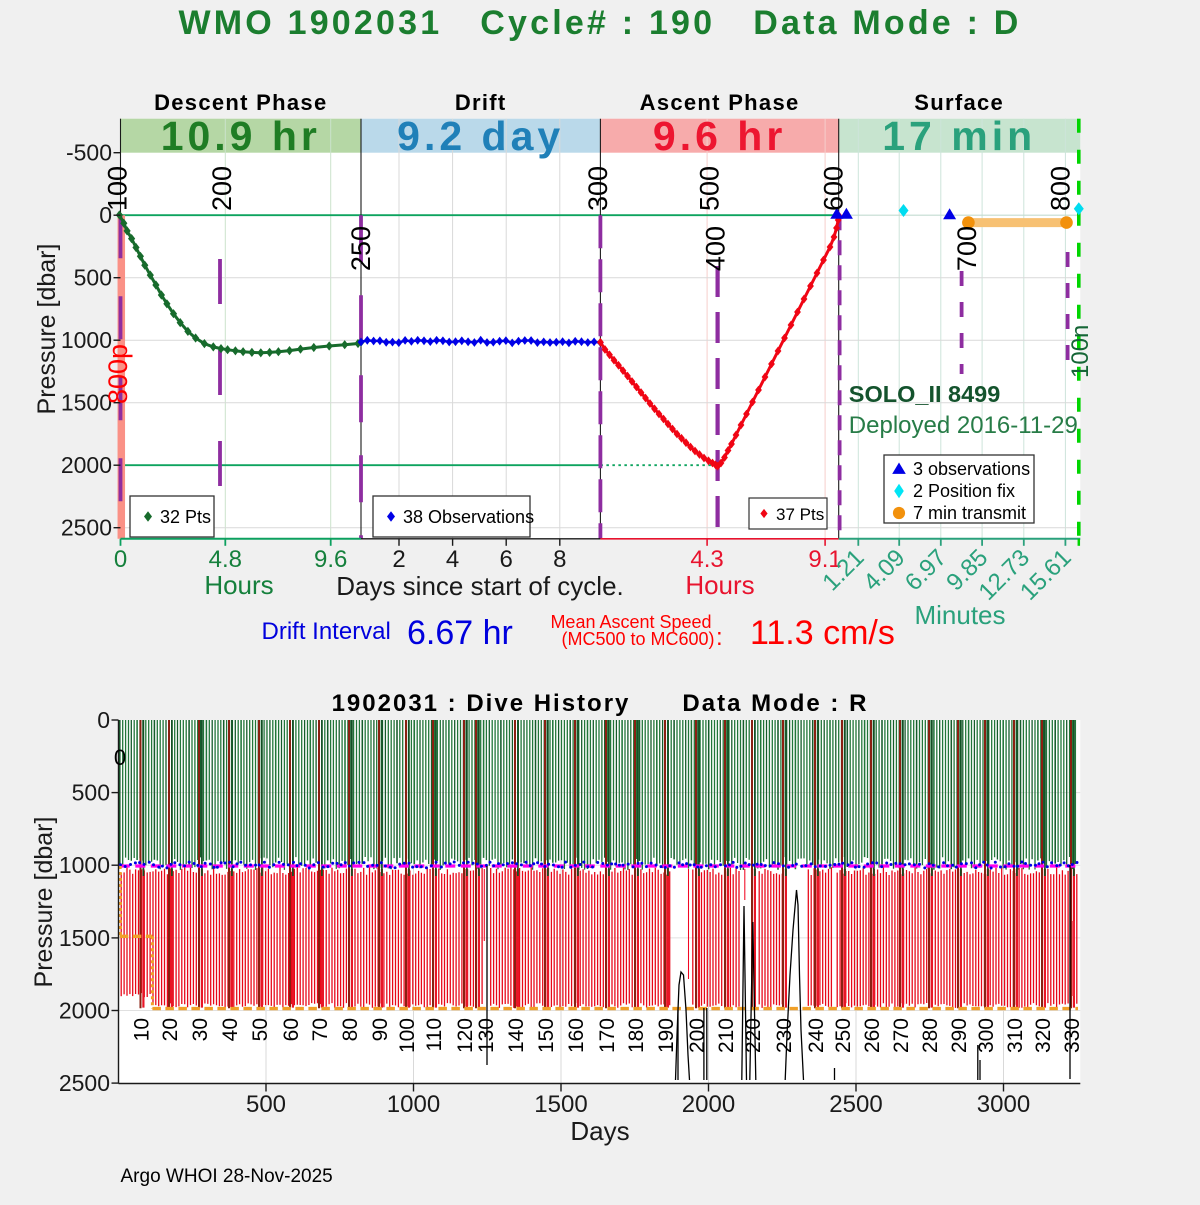 This screenshot has height=1205, width=1200. Describe the element at coordinates (1015, 1035) in the screenshot. I see `svg-text: 310` at that location.